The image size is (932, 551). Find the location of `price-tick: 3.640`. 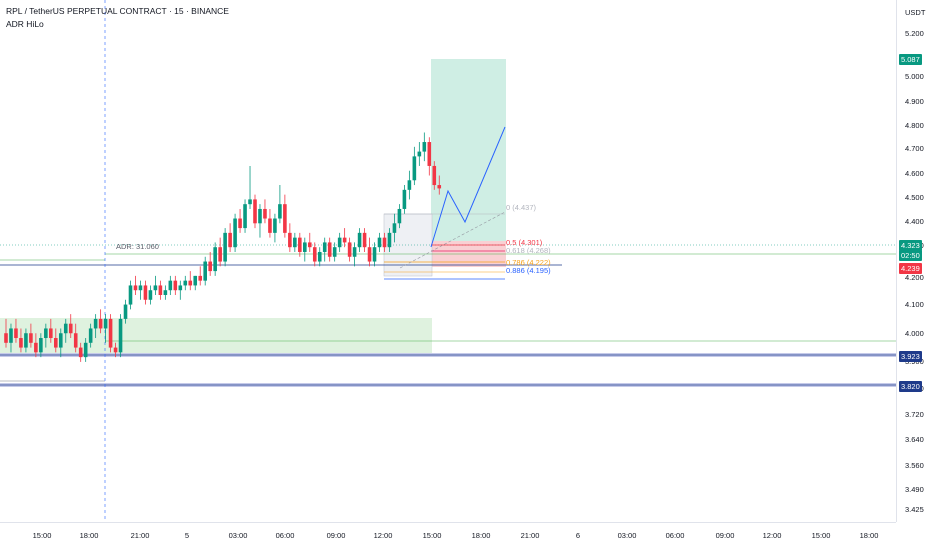

price-tick: 3.640 is located at coordinates (914, 439).